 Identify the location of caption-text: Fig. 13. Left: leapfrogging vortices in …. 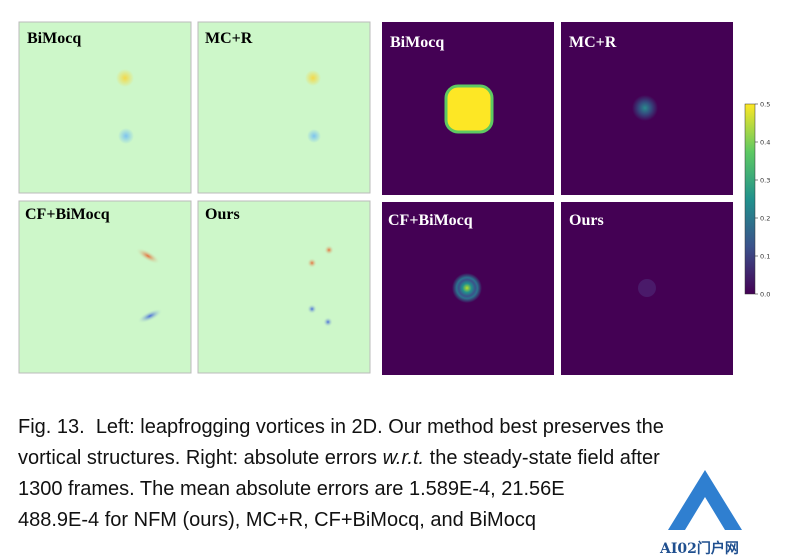
(341, 427).